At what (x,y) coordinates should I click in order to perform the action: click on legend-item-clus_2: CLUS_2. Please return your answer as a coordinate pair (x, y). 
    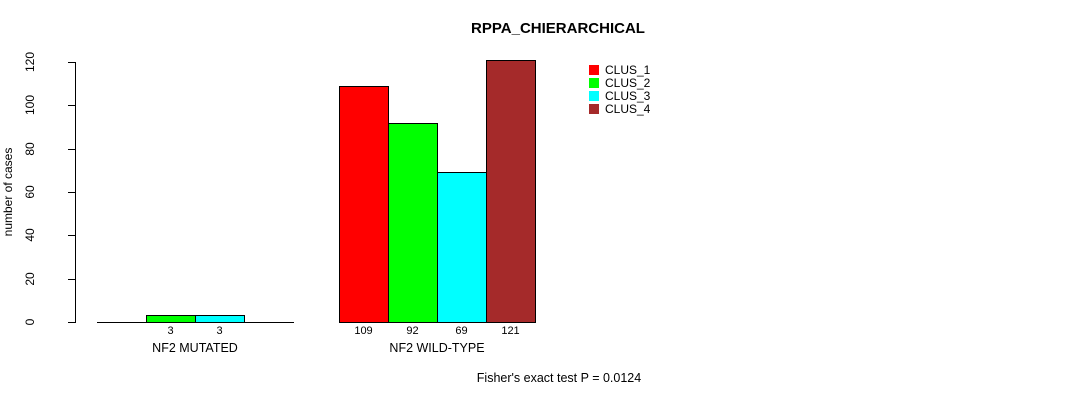
    Looking at the image, I should click on (620, 82).